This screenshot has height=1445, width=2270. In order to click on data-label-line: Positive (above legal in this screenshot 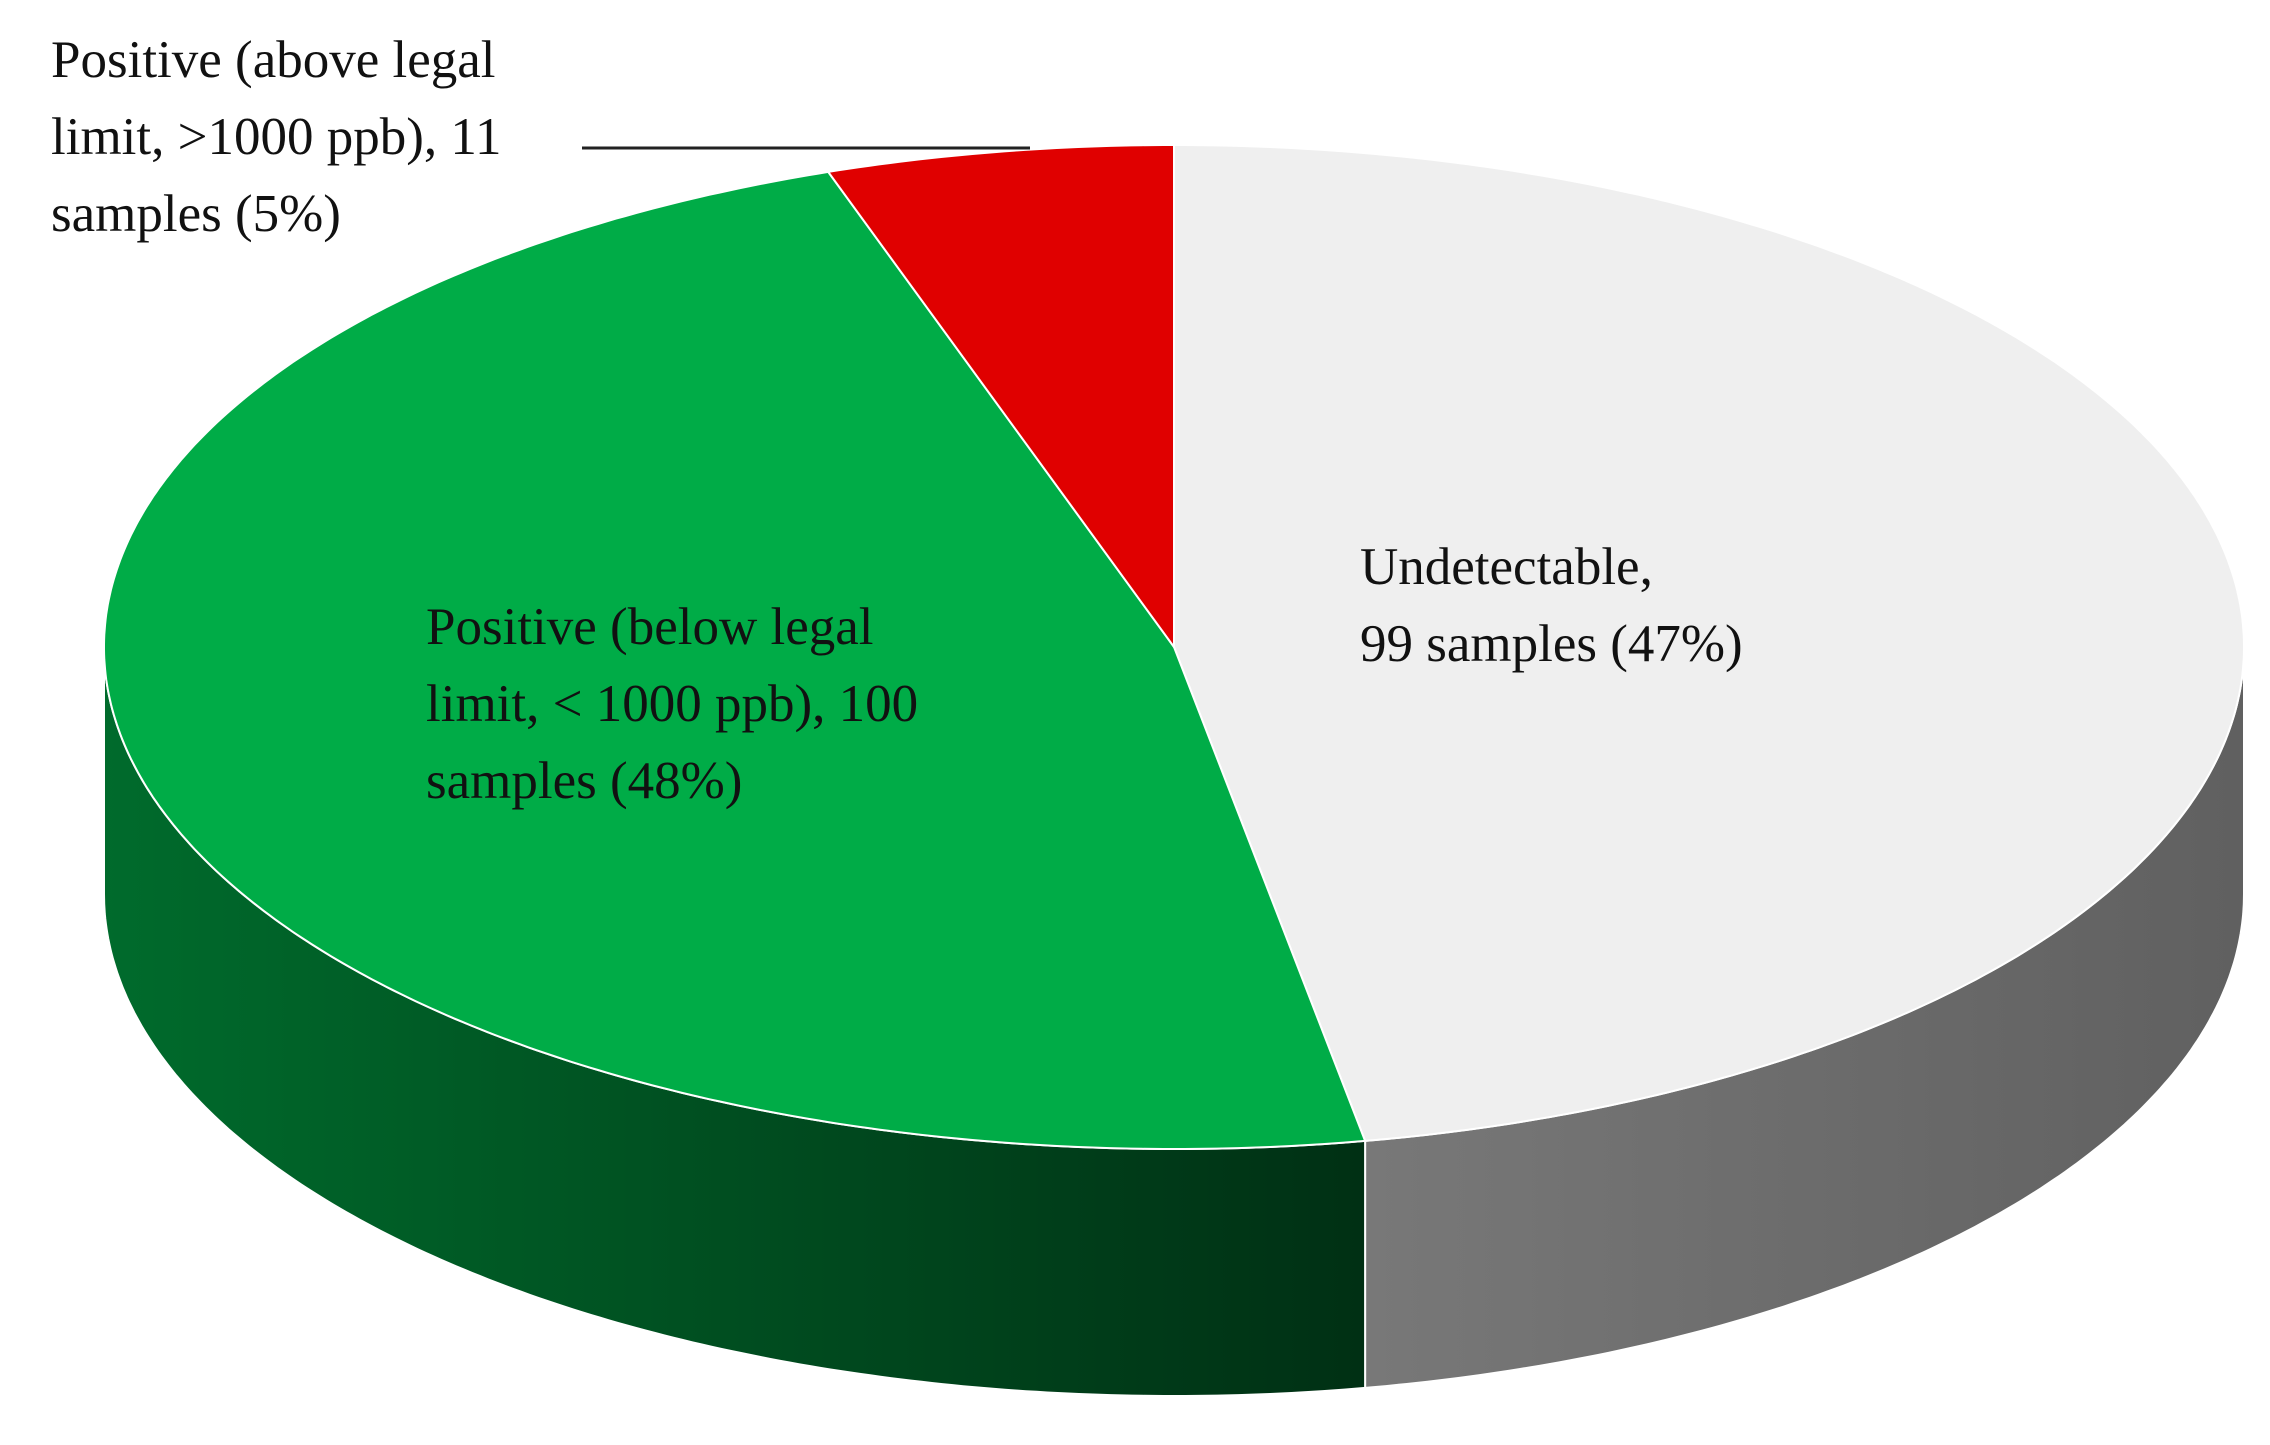, I will do `click(273, 60)`.